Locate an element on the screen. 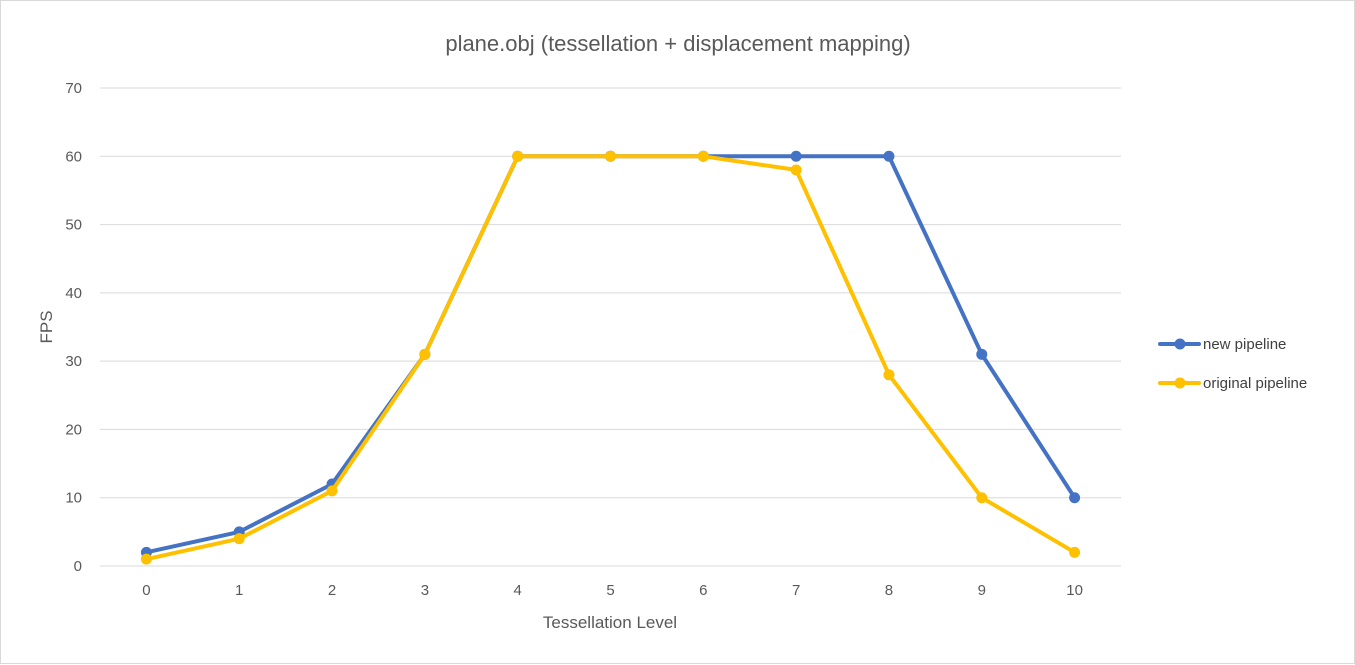 This screenshot has width=1355, height=665. x-tick-label: 3 is located at coordinates (425, 590).